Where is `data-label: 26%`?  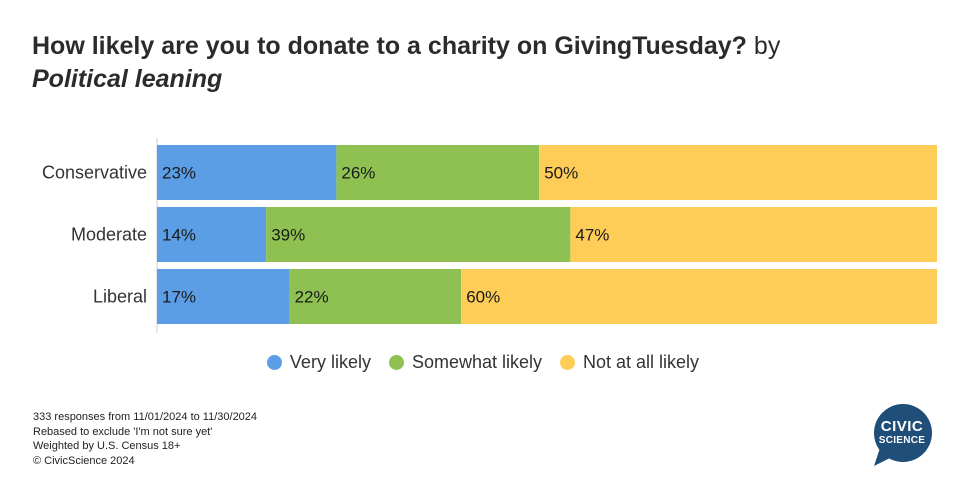
data-label: 26% is located at coordinates (358, 173).